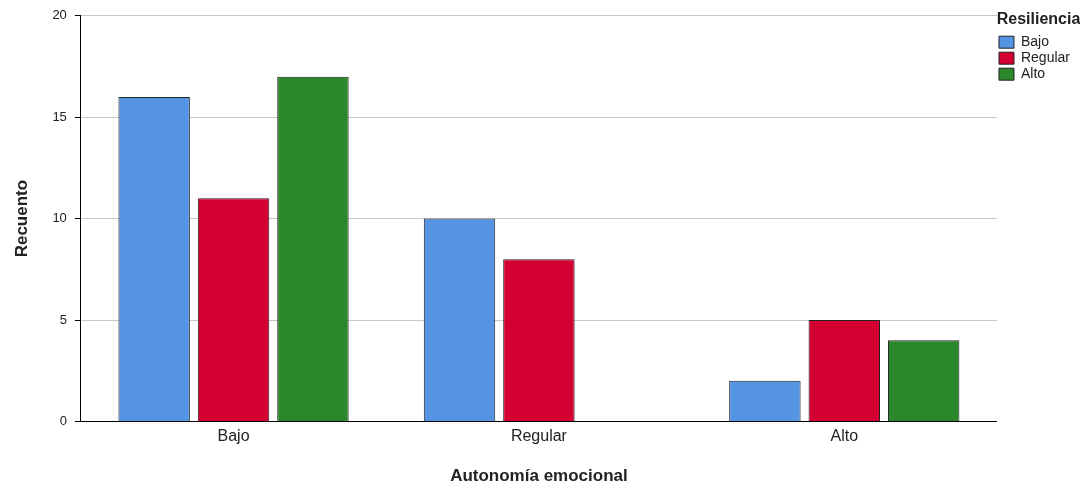 The width and height of the screenshot is (1090, 493). I want to click on x-tick-label: Alto, so click(844, 436).